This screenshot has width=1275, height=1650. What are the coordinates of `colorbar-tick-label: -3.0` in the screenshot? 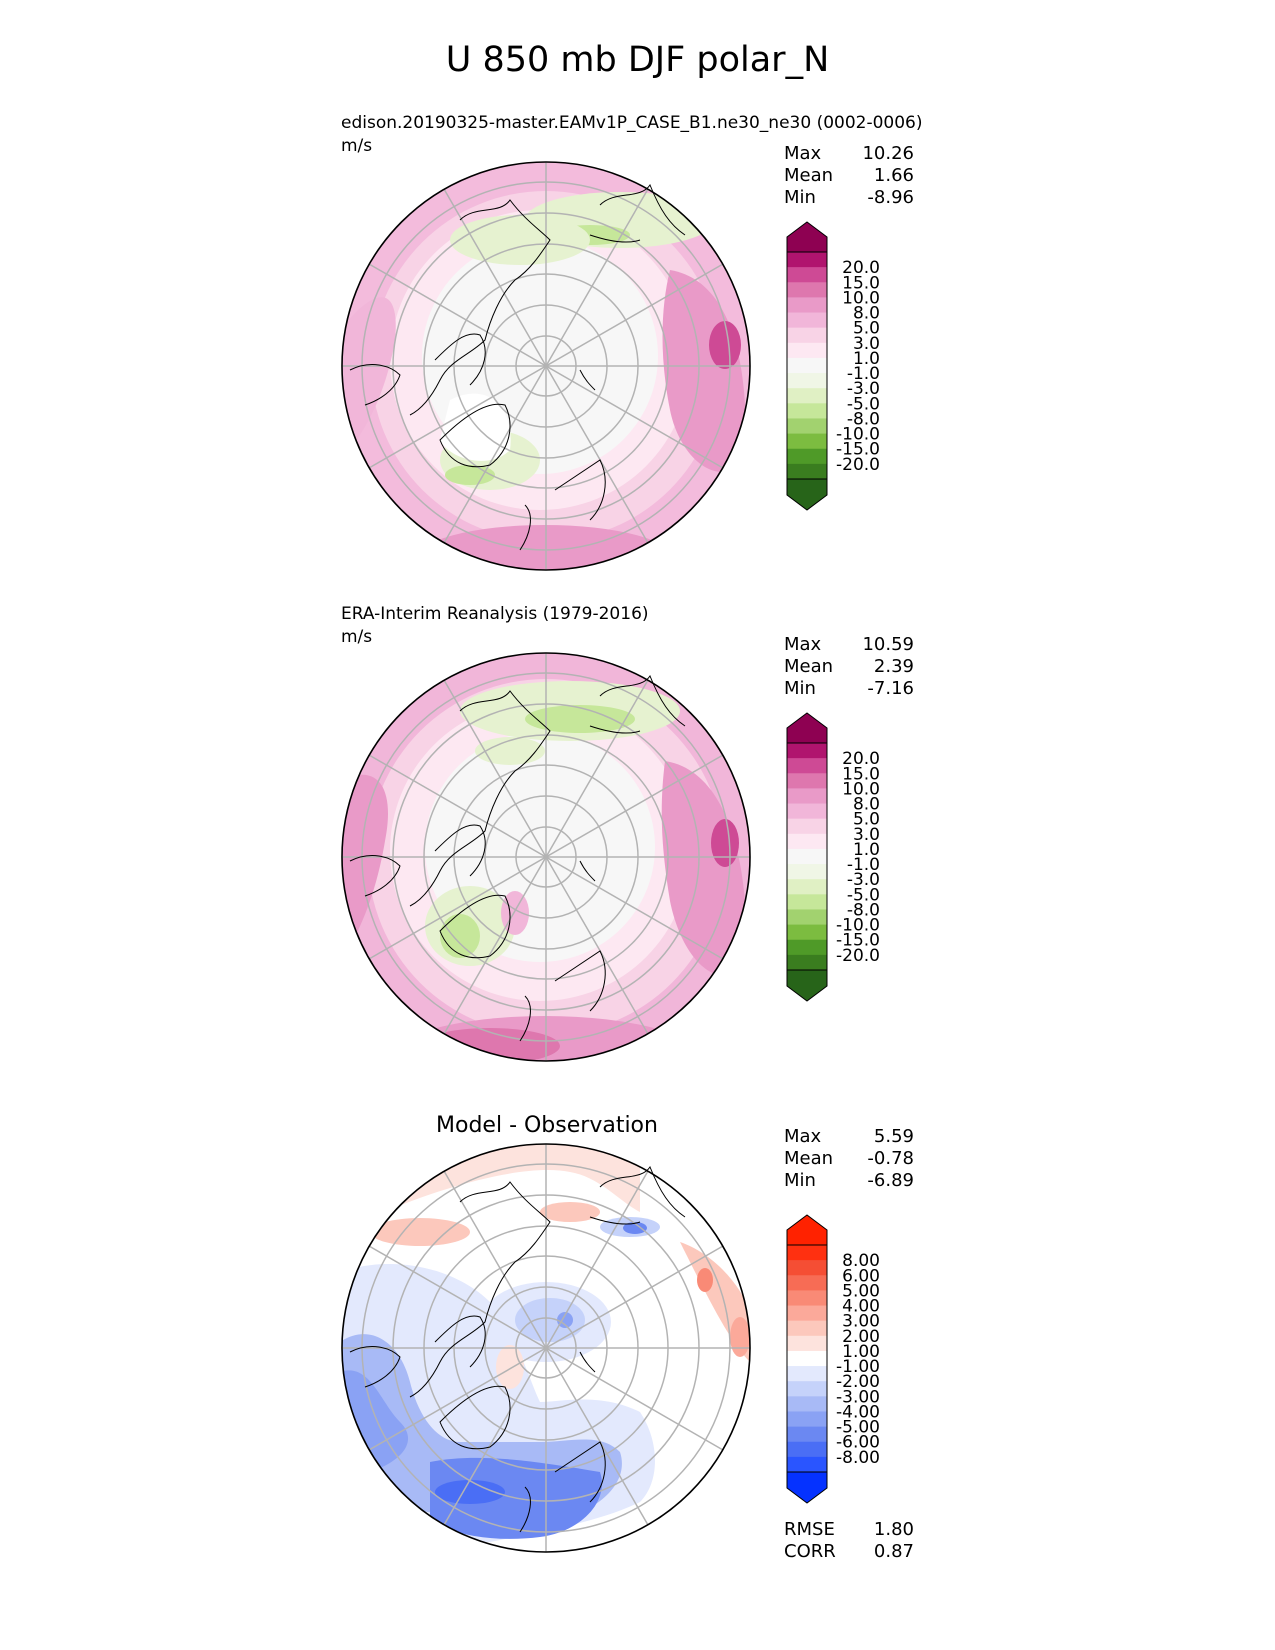 It's located at (863, 880).